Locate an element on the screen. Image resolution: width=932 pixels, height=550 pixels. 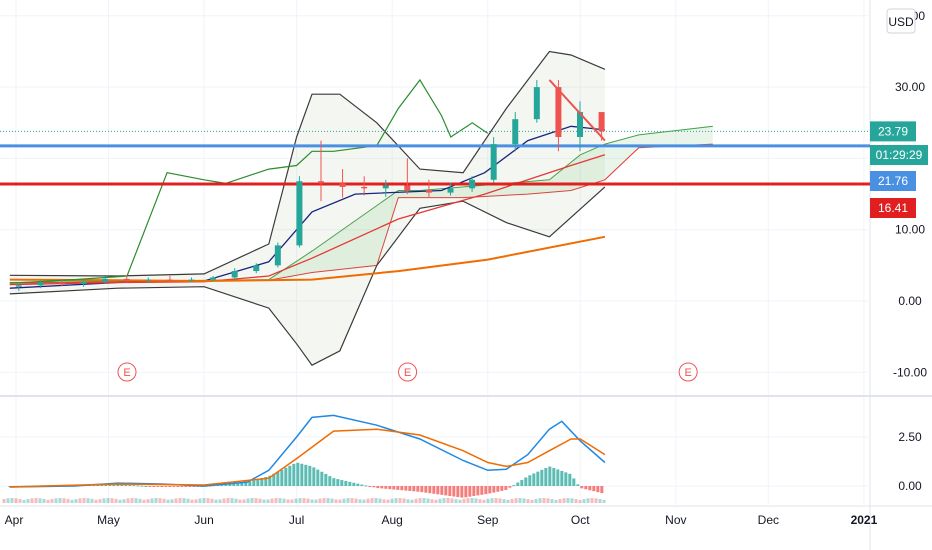
x-tick-label: Apr is located at coordinates (14, 520).